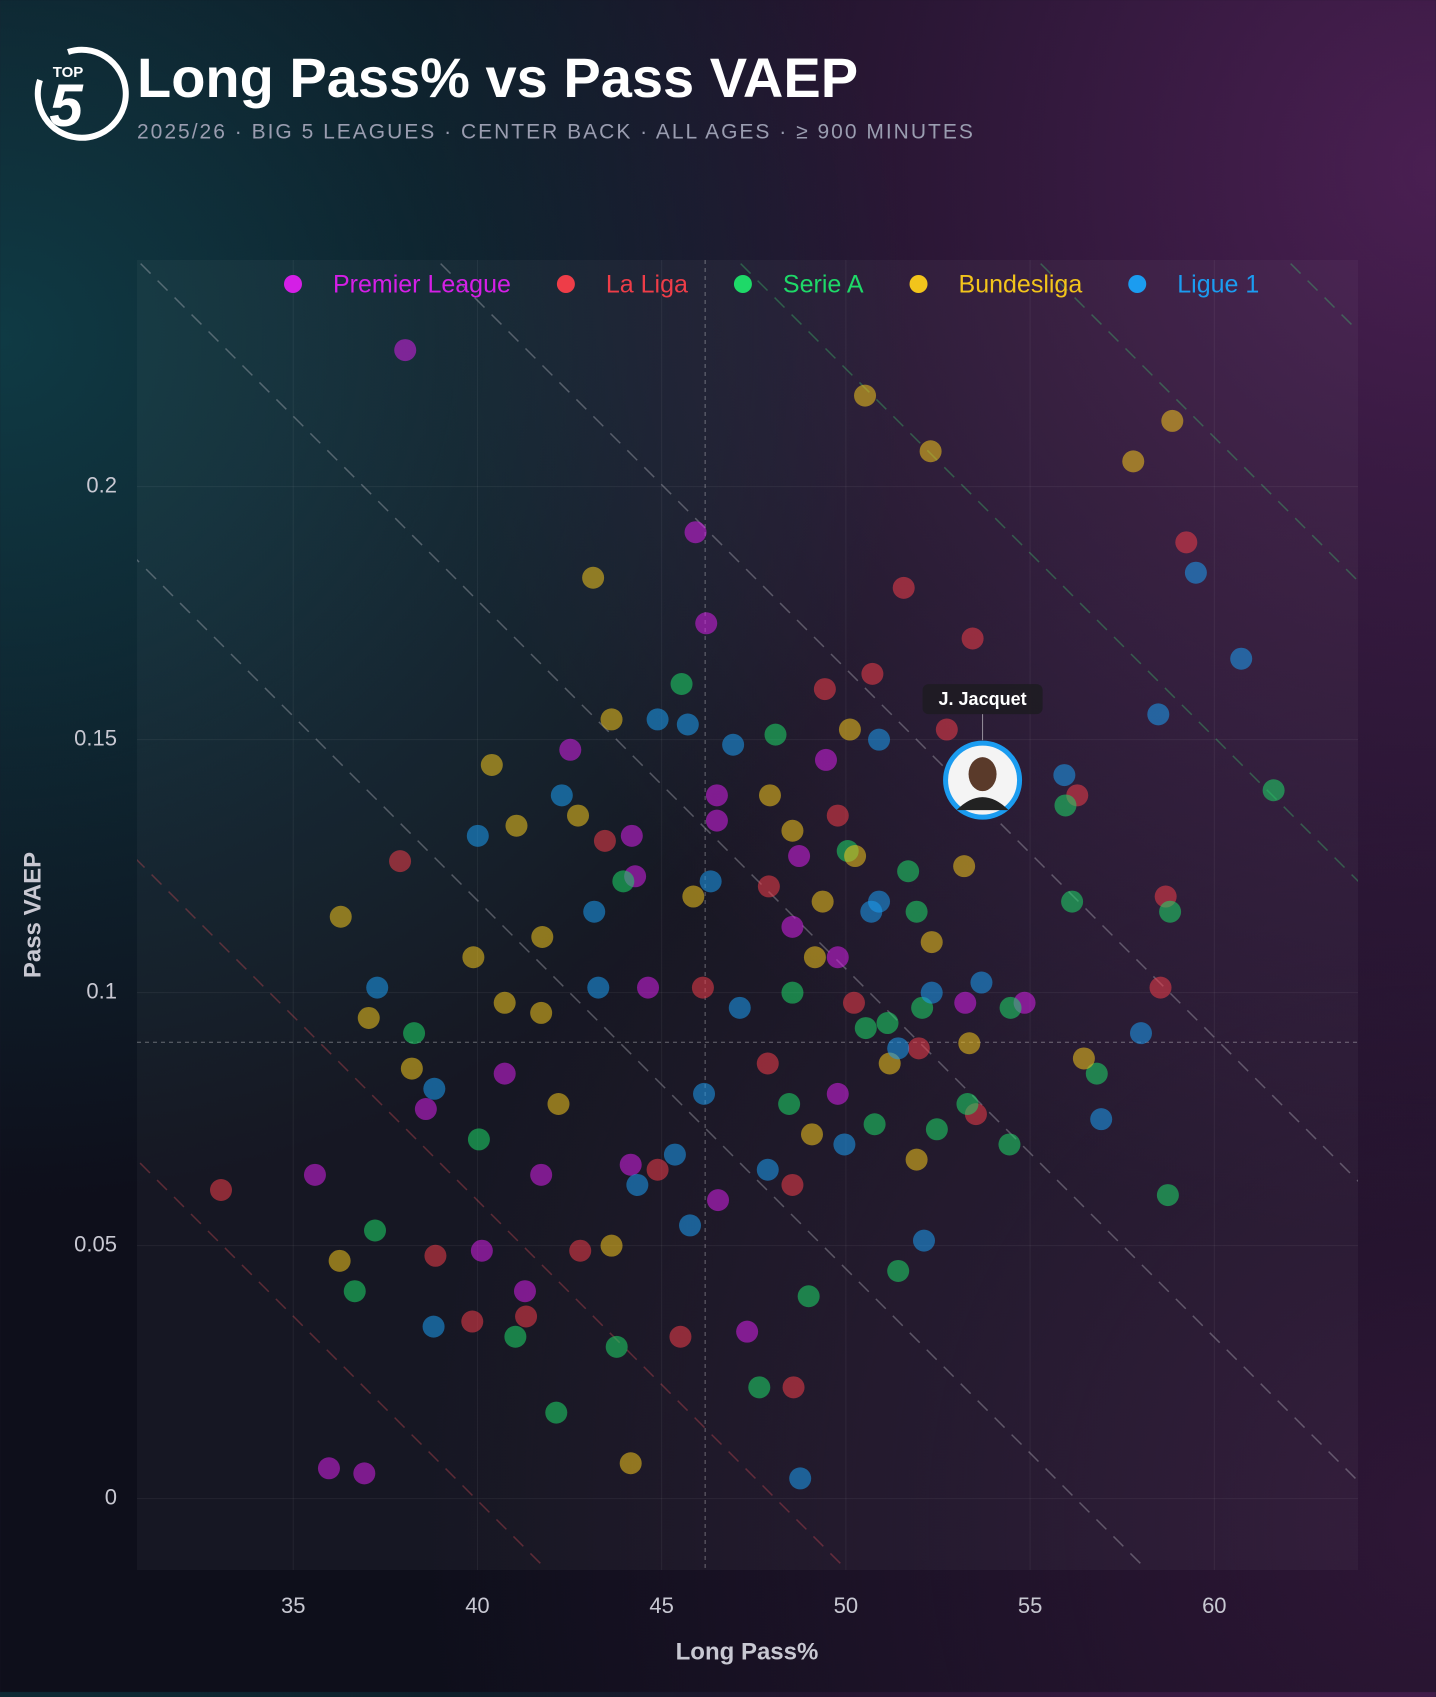 The height and width of the screenshot is (1697, 1436). What do you see at coordinates (101, 990) in the screenshot?
I see `y-tick-label: 0.1` at bounding box center [101, 990].